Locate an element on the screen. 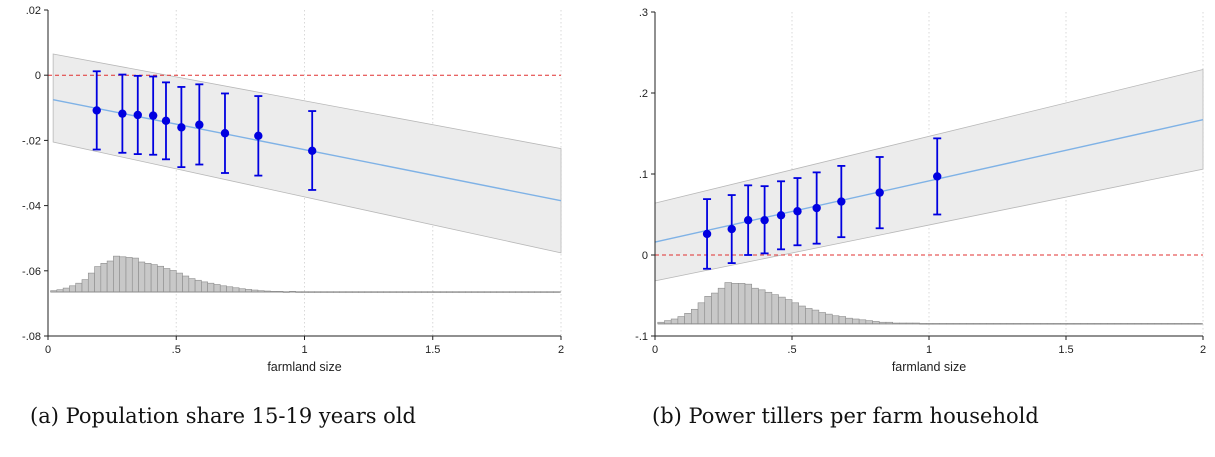  y-tick-label: .02 is located at coordinates (33, 11).